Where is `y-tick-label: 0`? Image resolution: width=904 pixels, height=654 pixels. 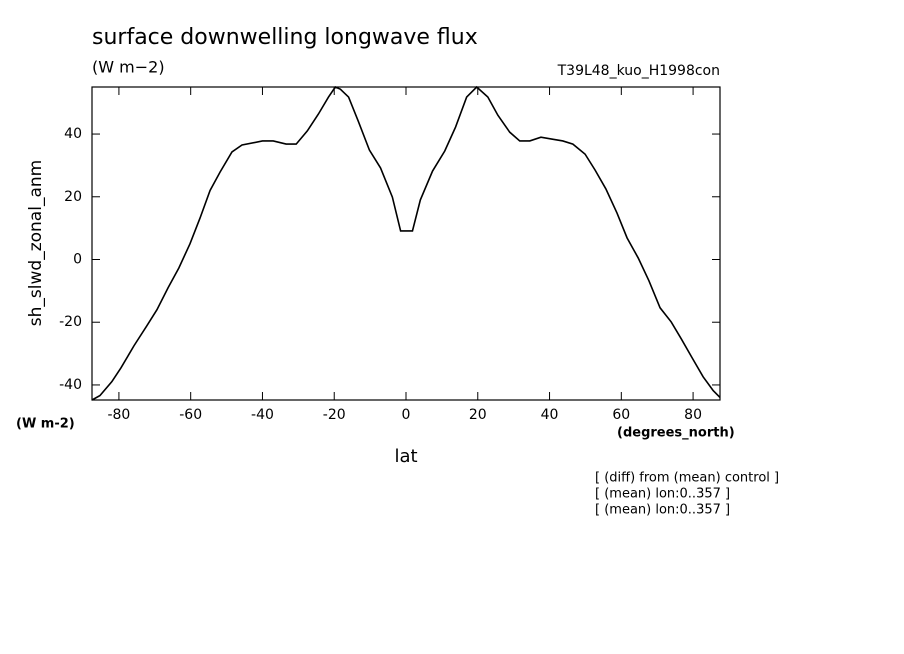 y-tick-label: 0 is located at coordinates (77, 259).